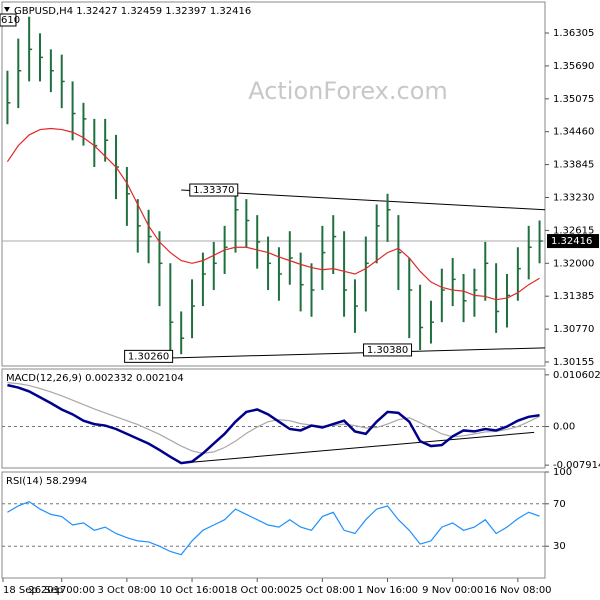 The height and width of the screenshot is (600, 600). Describe the element at coordinates (517, 590) in the screenshot. I see `x-tick-label: 16 Nov 08:00` at that location.